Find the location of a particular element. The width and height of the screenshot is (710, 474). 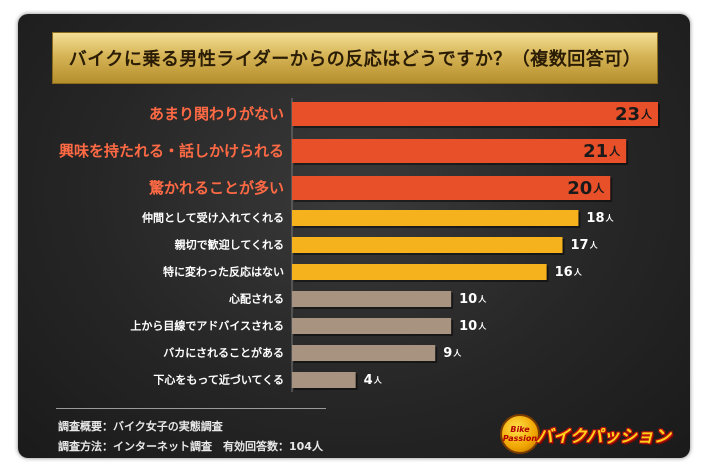

data-label: 21人 is located at coordinates (602, 151).